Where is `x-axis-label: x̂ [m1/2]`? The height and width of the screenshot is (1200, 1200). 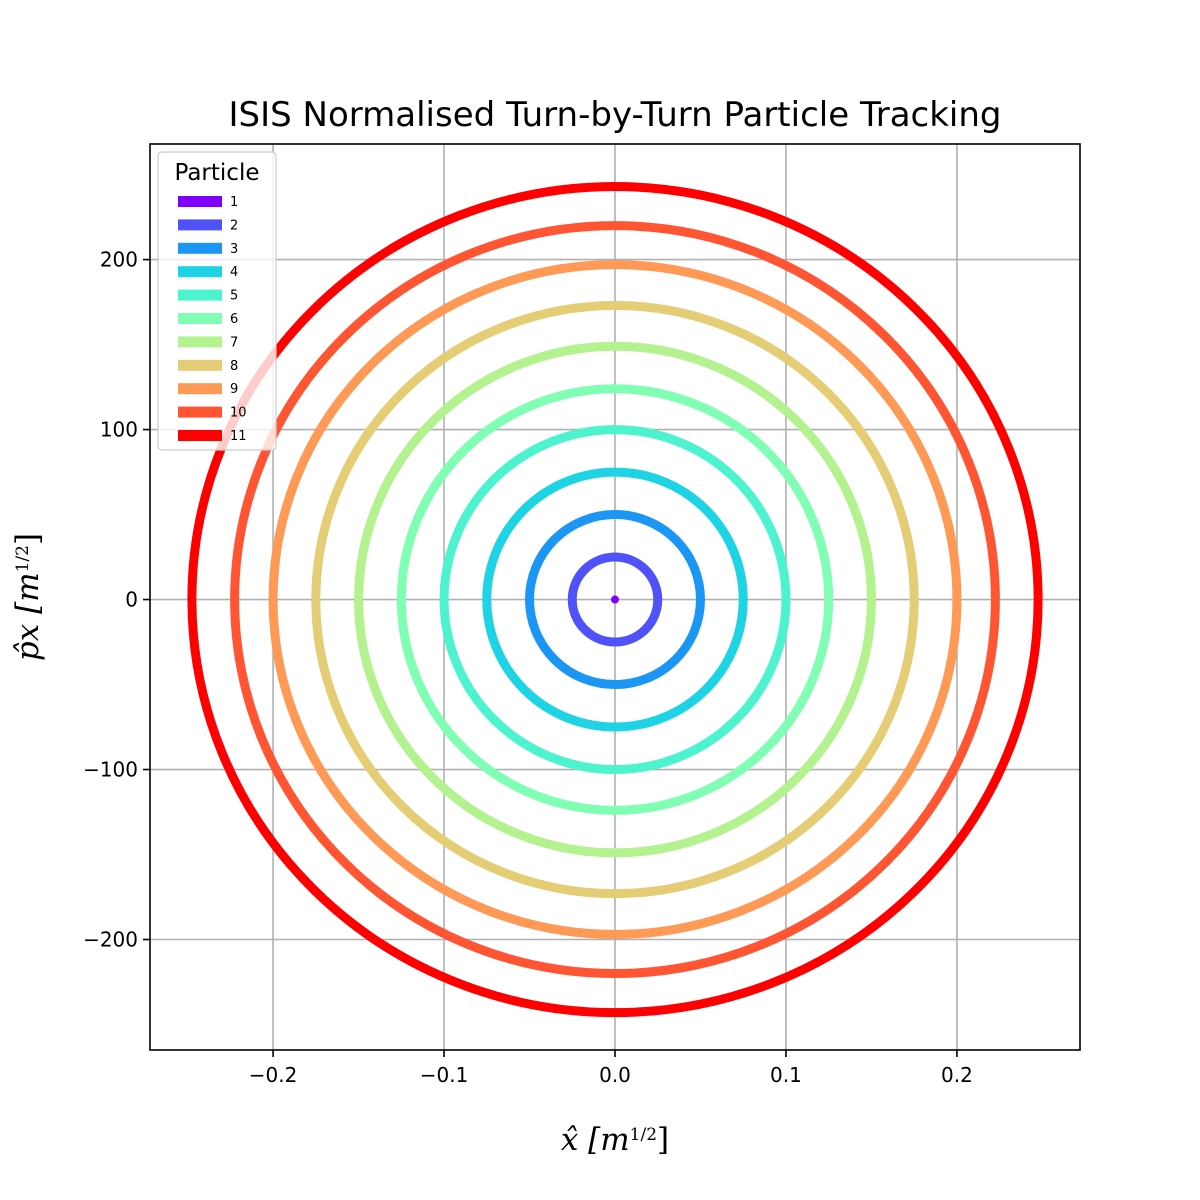
x-axis-label: x̂ [m1/2] is located at coordinates (615, 1140).